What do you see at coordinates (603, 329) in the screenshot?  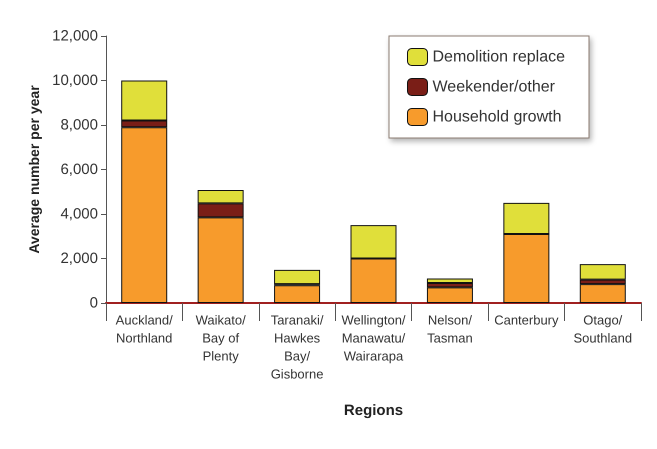 I see `x-tick-label: Otago/ Southland` at bounding box center [603, 329].